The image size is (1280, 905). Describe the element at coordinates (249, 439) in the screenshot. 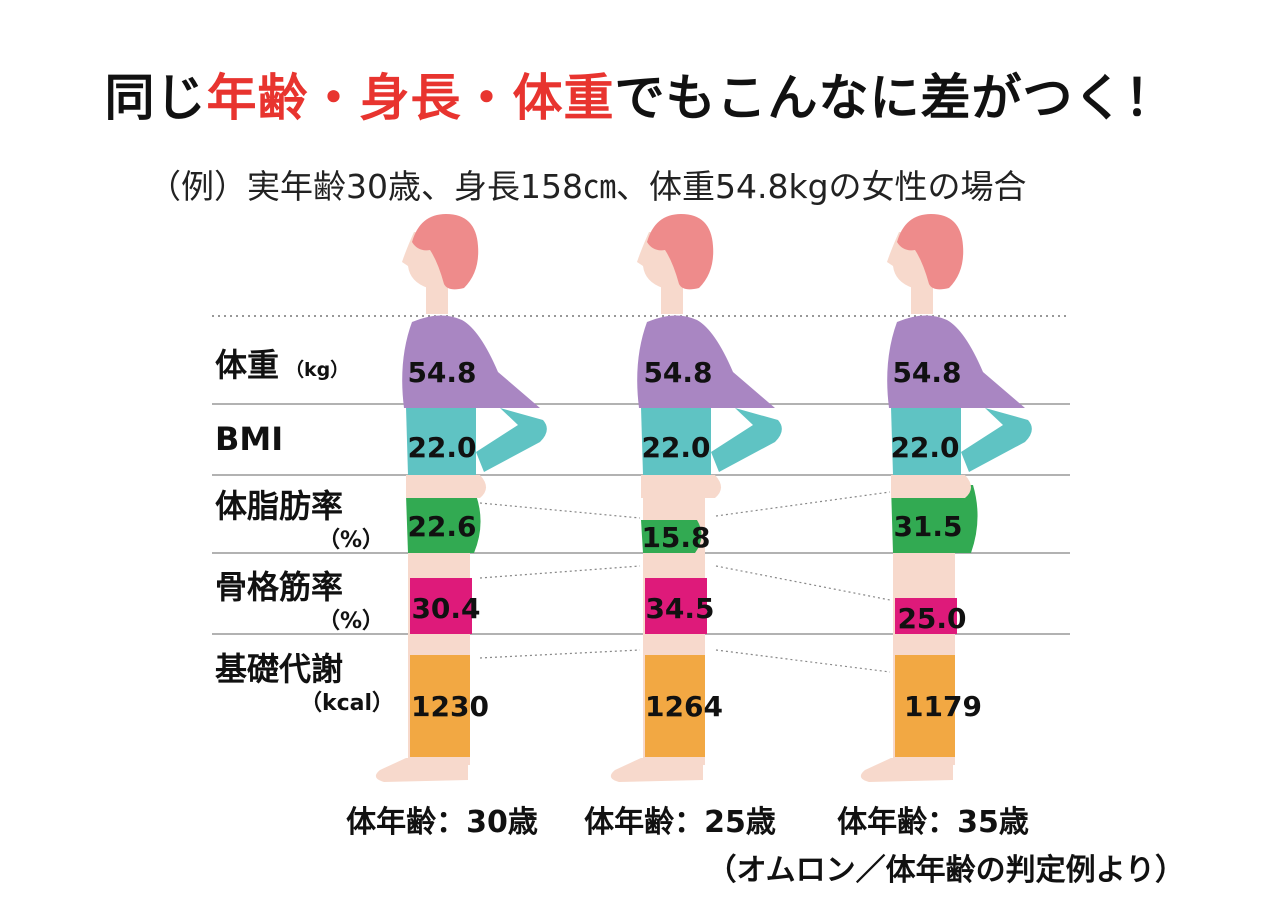

I see `row-label-bmi: BMI` at that location.